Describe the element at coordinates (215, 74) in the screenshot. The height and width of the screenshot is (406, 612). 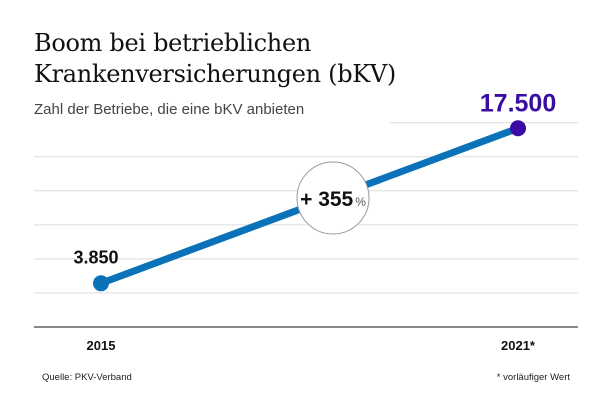
I see `title-line-2: Krankenversicherungen (bKV)` at that location.